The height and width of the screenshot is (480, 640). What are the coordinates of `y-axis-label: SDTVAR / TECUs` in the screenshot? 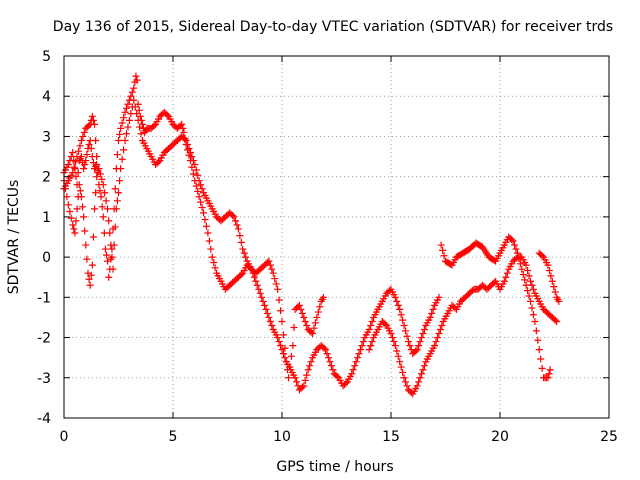 It's located at (14, 237).